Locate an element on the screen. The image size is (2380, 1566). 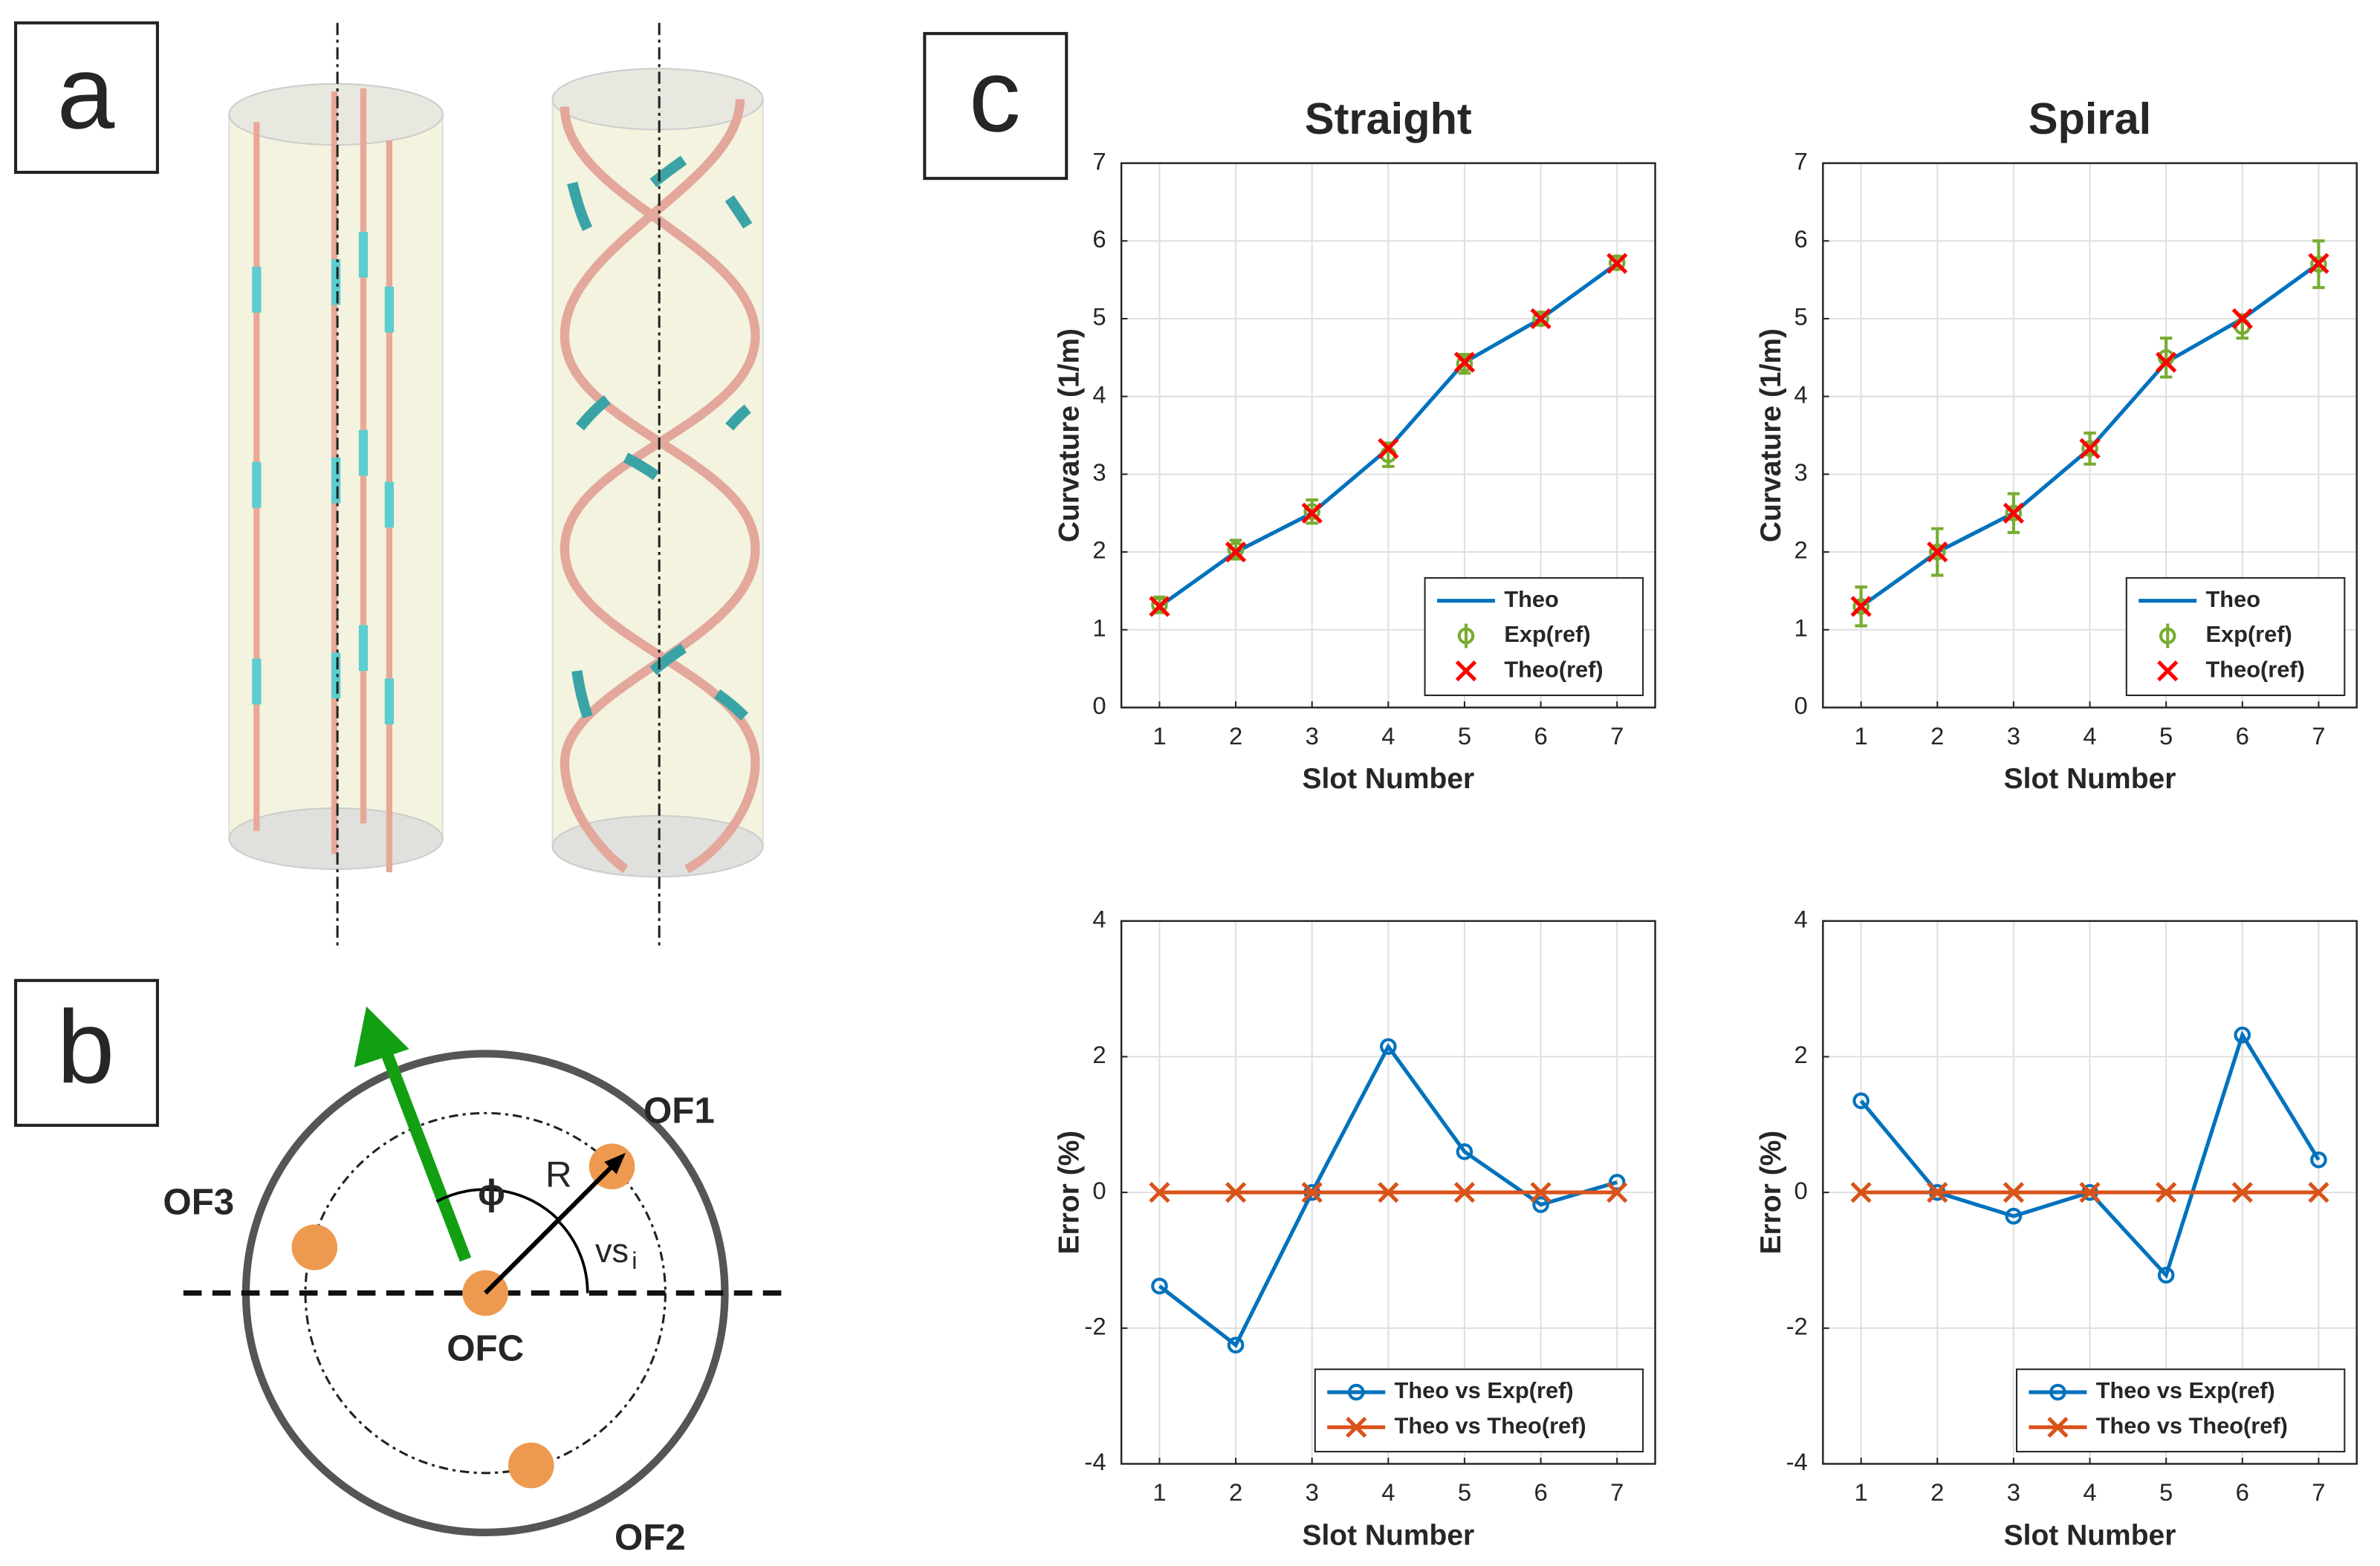
legend-box is located at coordinates (2180, 1410).